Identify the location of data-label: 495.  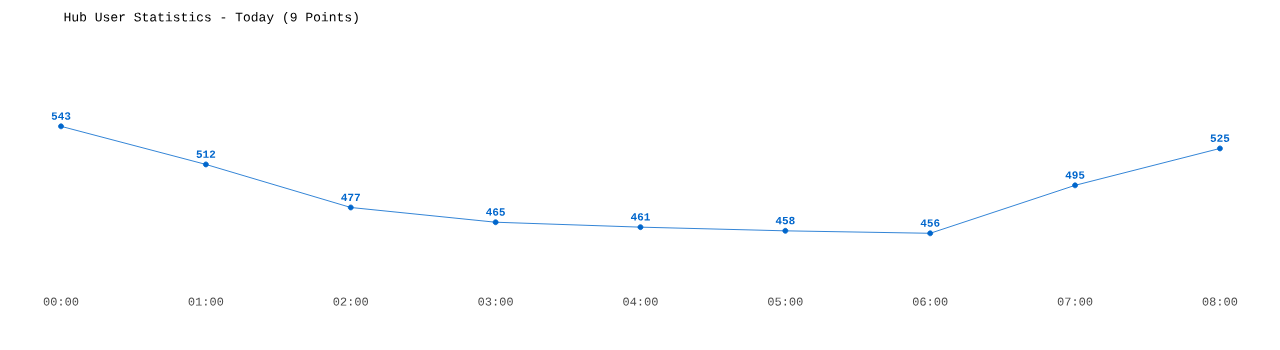
(1075, 175).